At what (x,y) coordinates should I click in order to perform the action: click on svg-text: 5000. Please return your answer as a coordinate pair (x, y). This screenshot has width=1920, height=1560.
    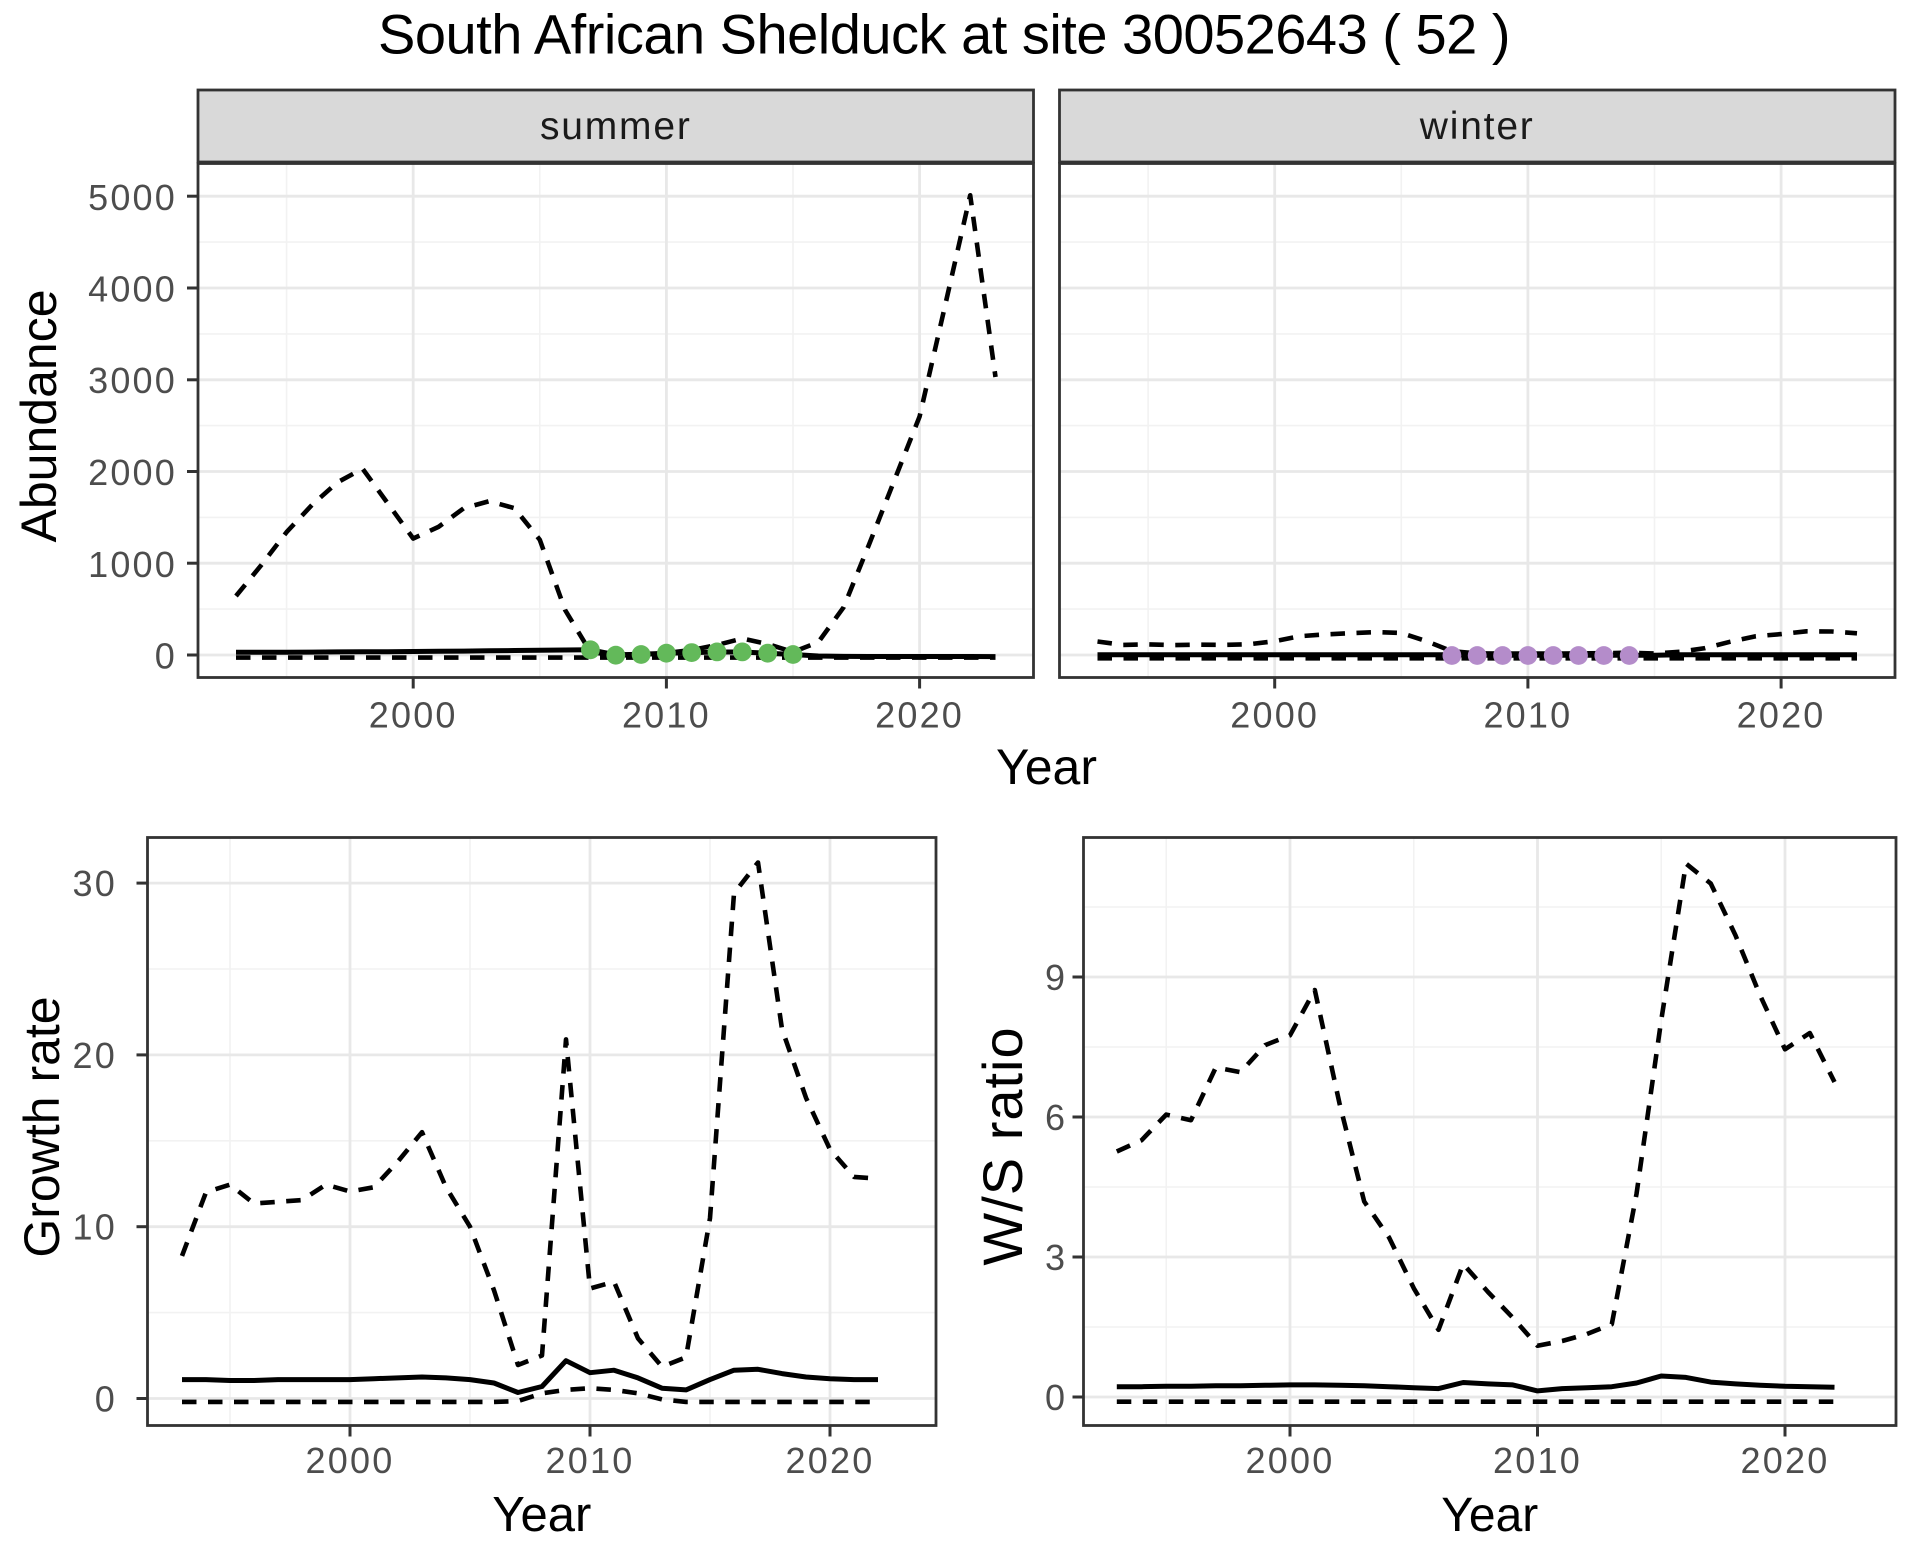
    Looking at the image, I should click on (132, 197).